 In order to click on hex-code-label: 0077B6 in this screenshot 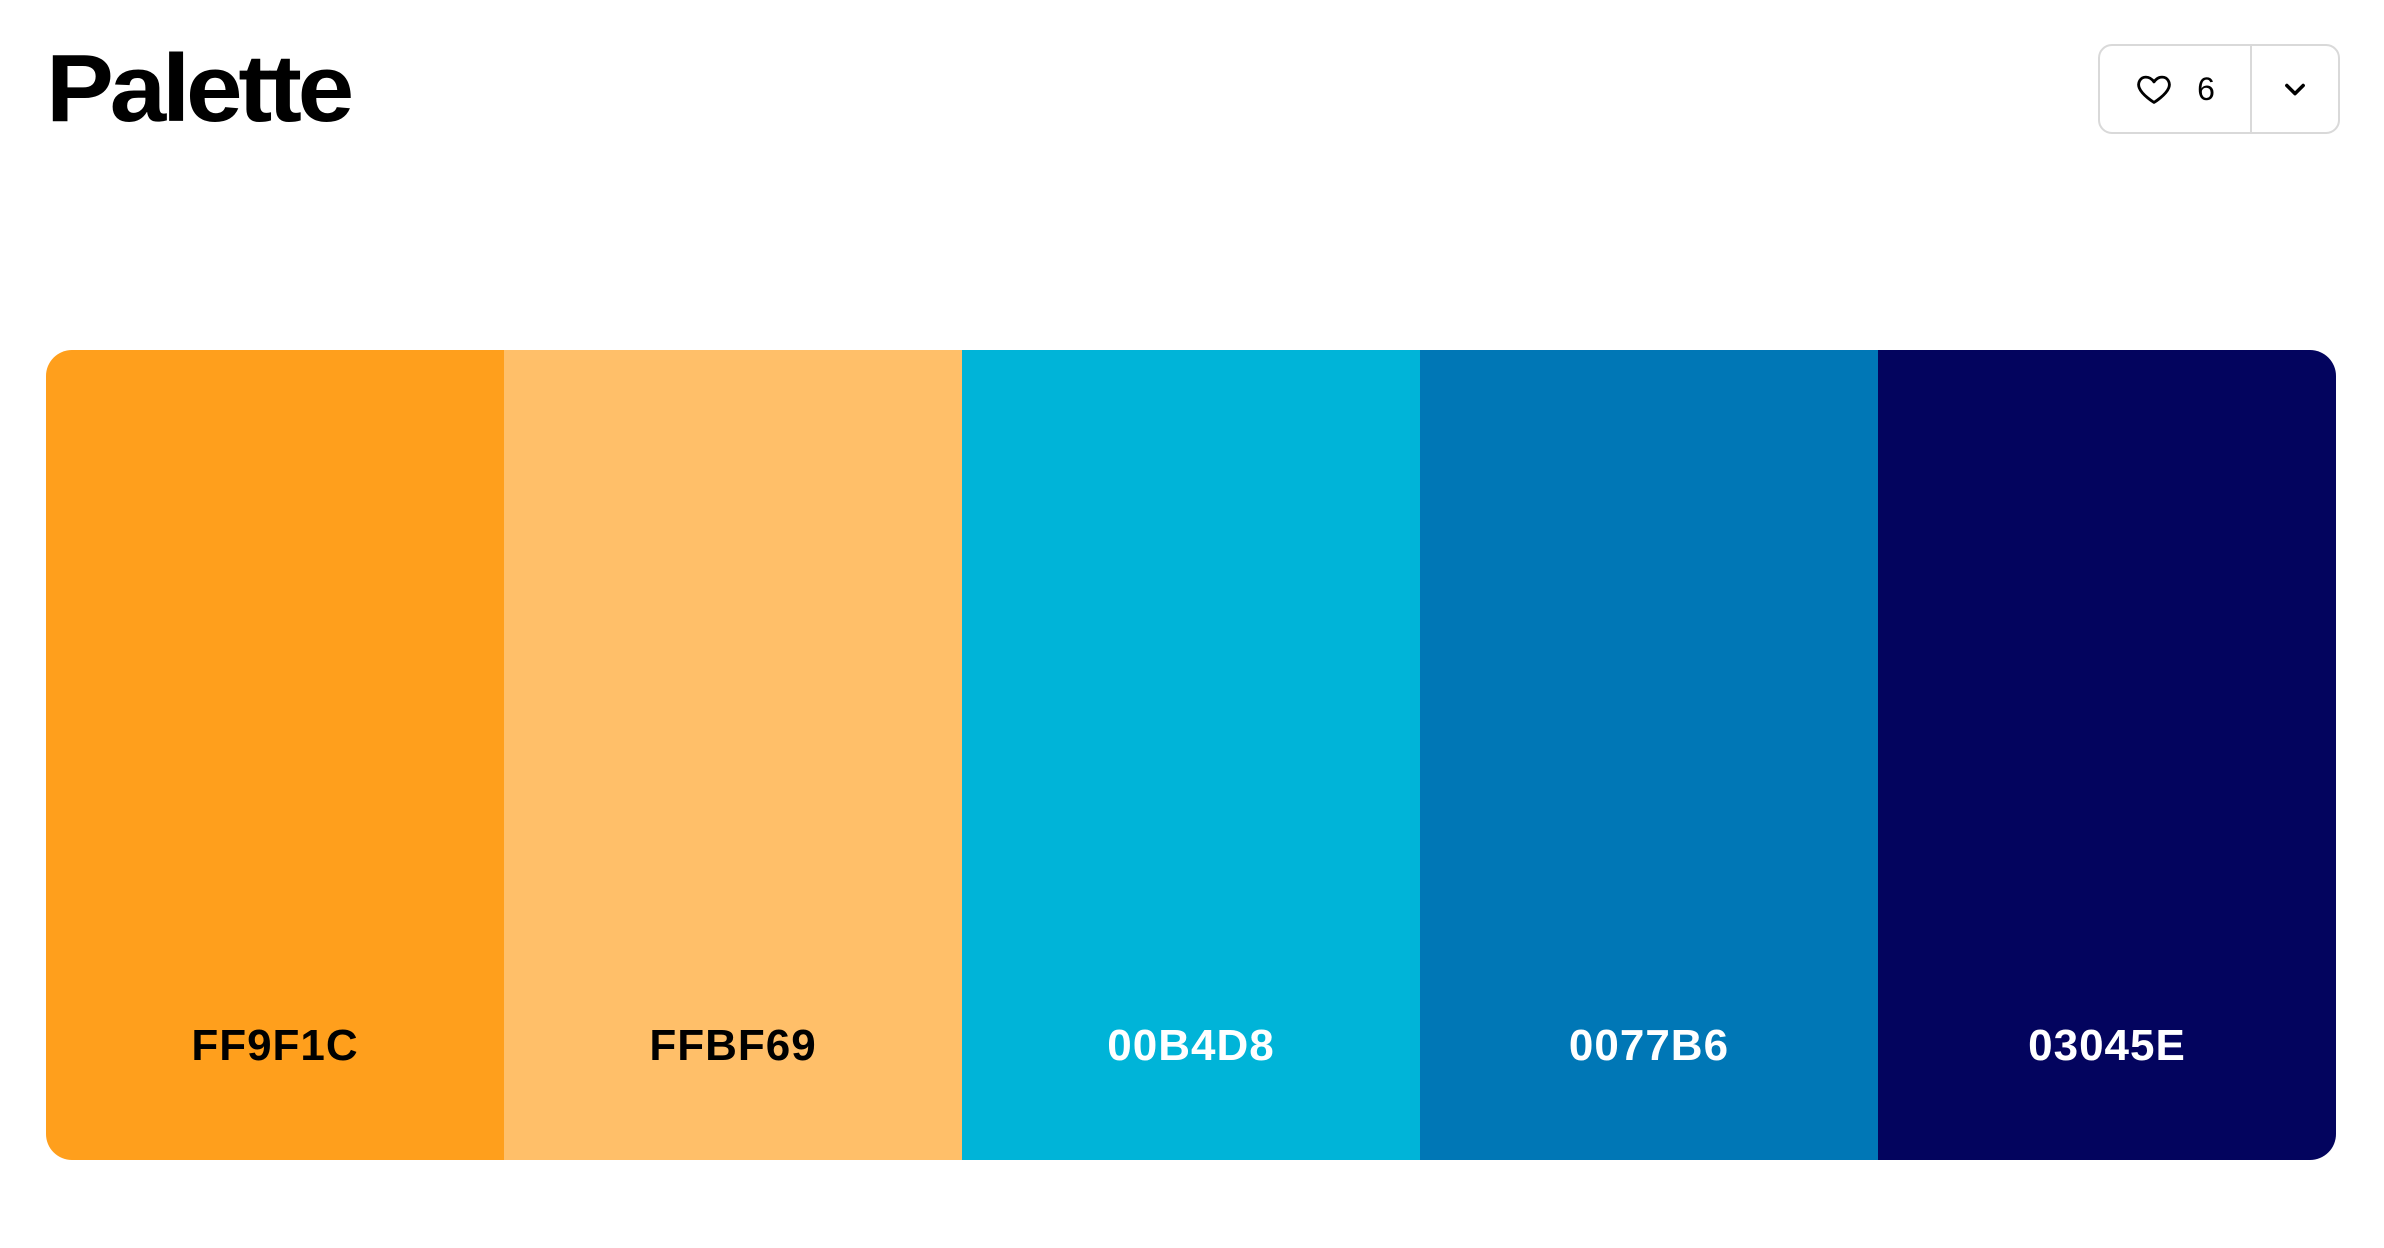, I will do `click(1649, 1045)`.